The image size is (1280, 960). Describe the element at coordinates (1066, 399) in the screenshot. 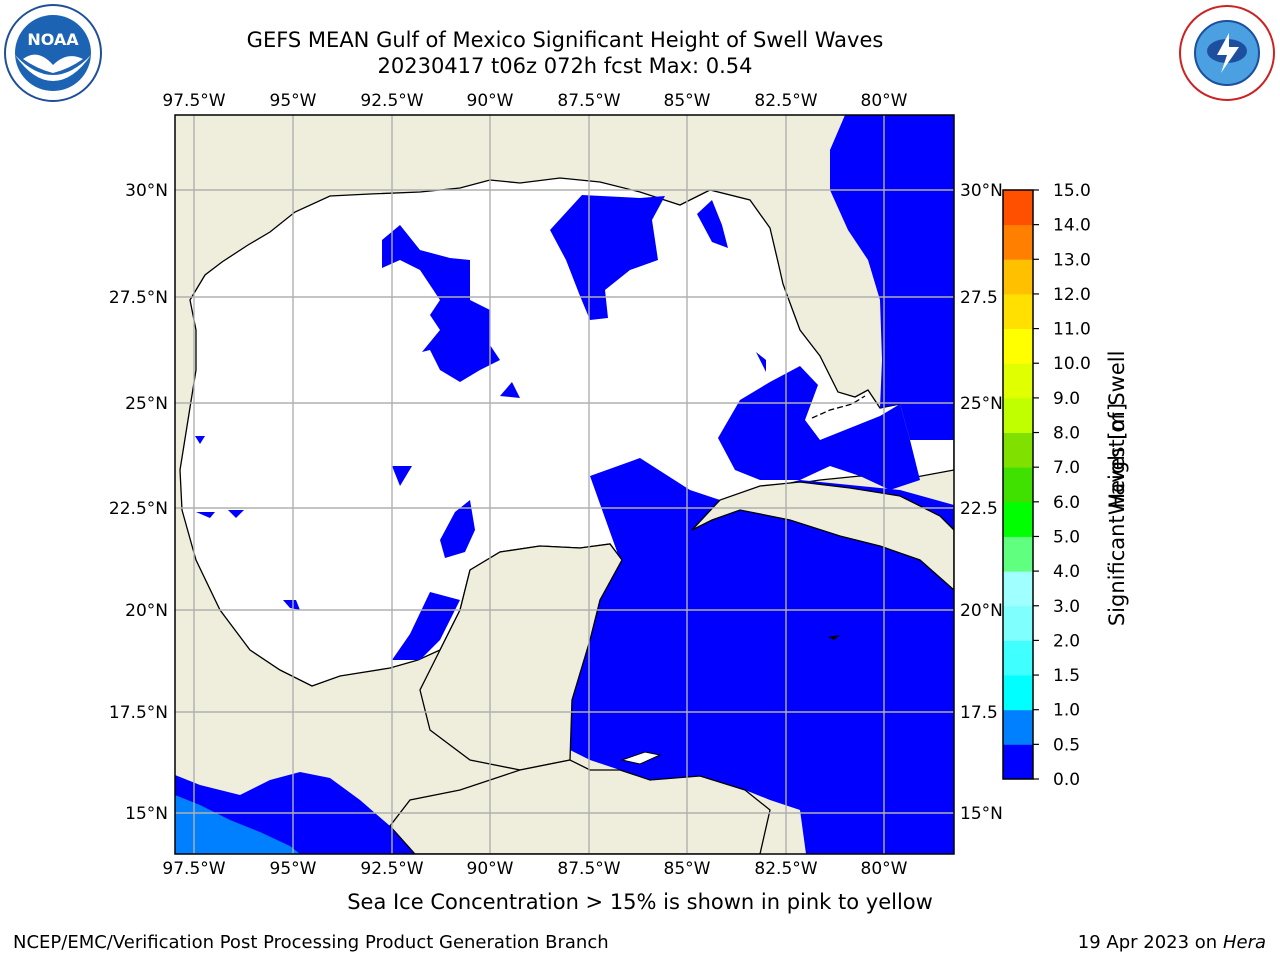

I see `colorbar-tick-label: 9.0` at that location.